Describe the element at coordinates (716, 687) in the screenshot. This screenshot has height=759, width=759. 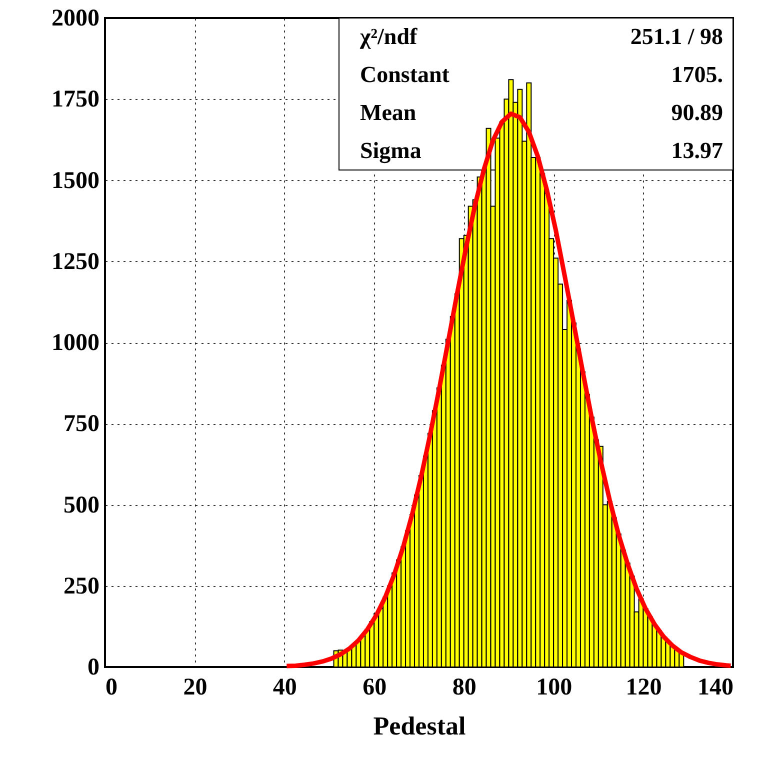
I see `x-tick-label: 140` at that location.